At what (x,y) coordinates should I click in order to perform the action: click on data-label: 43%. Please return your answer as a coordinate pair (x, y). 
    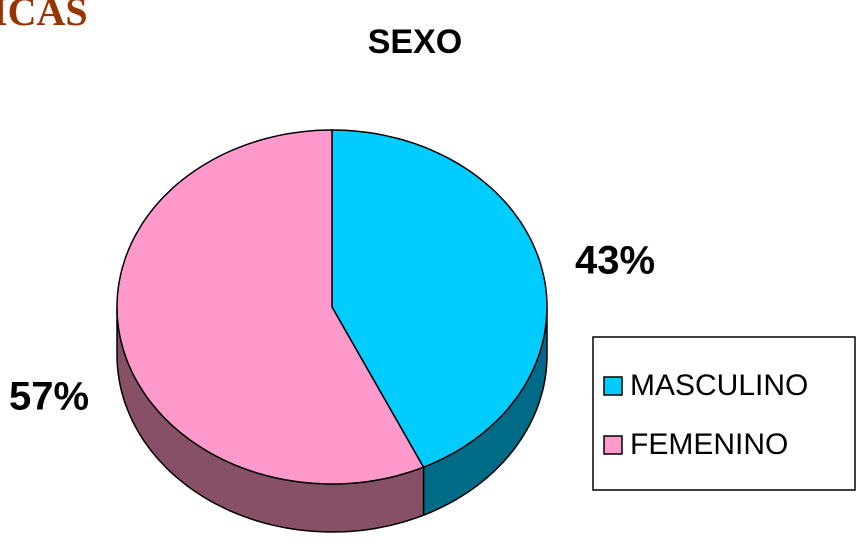
    Looking at the image, I should click on (615, 260).